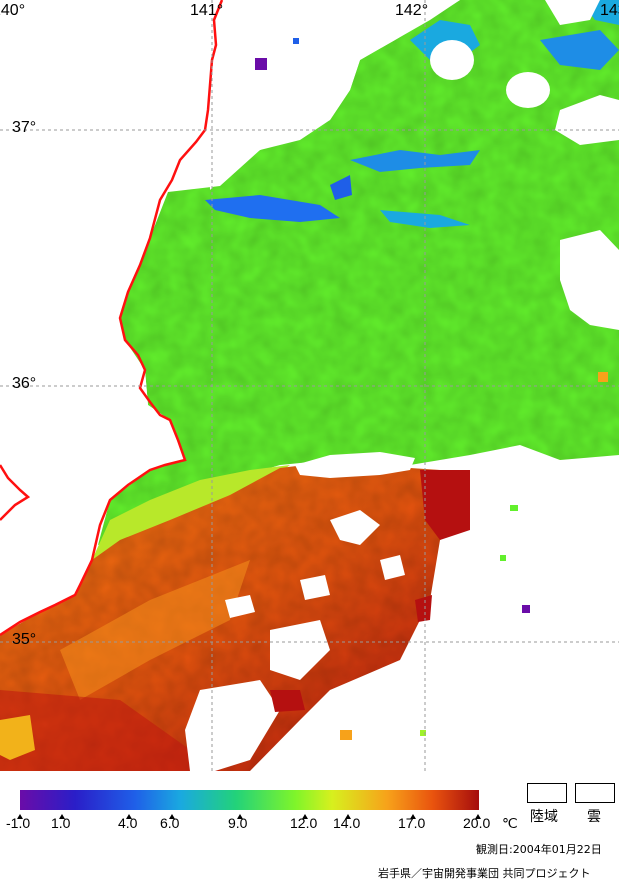 Image resolution: width=619 pixels, height=881 pixels. Describe the element at coordinates (61, 823) in the screenshot. I see `tick-label: 1.0` at that location.